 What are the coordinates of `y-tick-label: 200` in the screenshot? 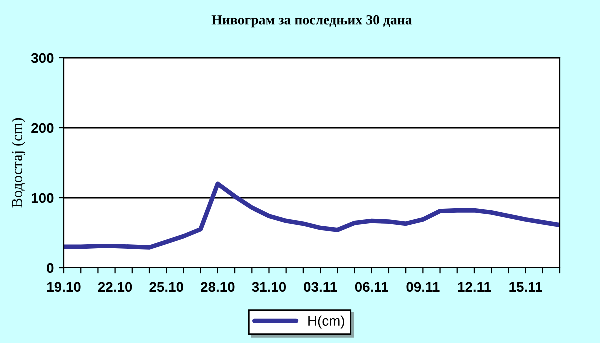 It's located at (43, 128).